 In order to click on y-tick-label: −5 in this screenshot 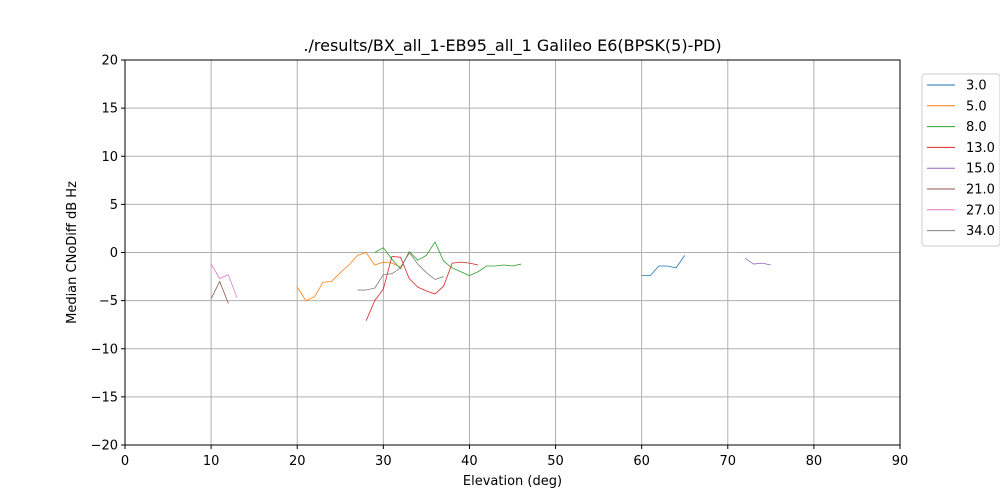, I will do `click(108, 301)`.